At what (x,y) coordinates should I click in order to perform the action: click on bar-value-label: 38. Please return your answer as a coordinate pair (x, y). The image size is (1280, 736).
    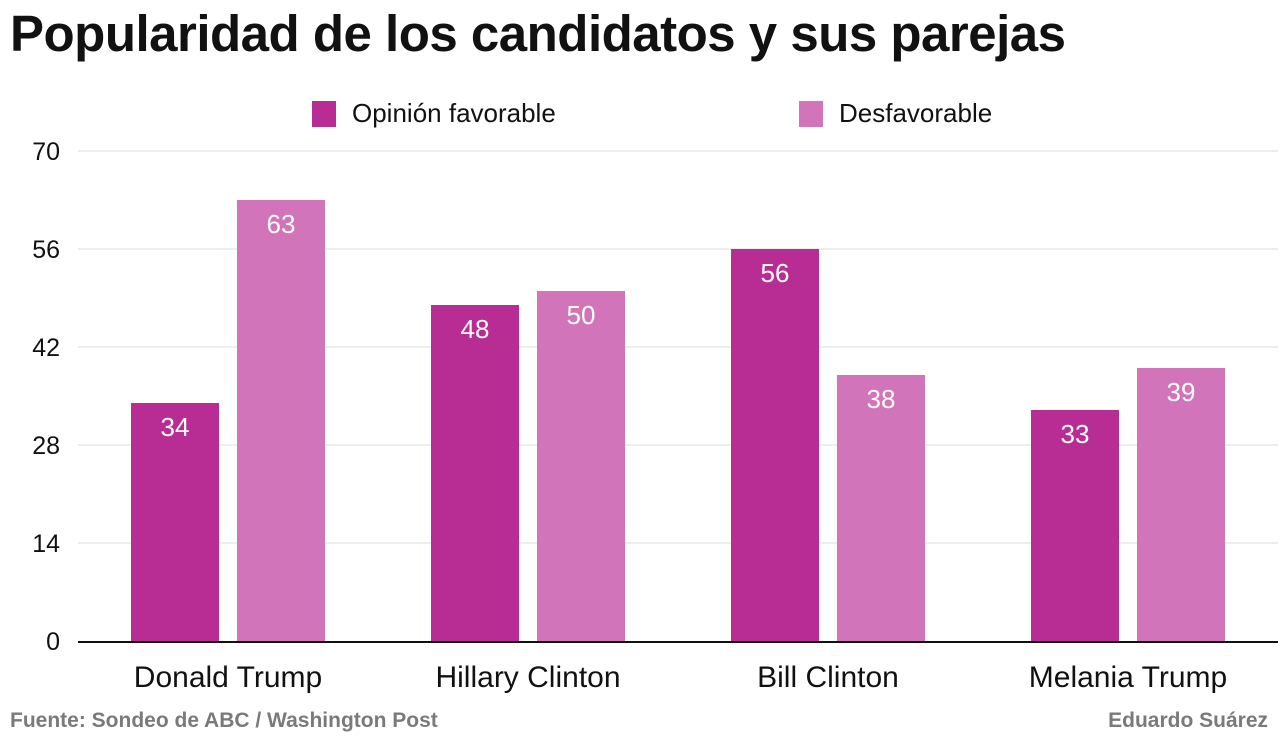
    Looking at the image, I should click on (881, 399).